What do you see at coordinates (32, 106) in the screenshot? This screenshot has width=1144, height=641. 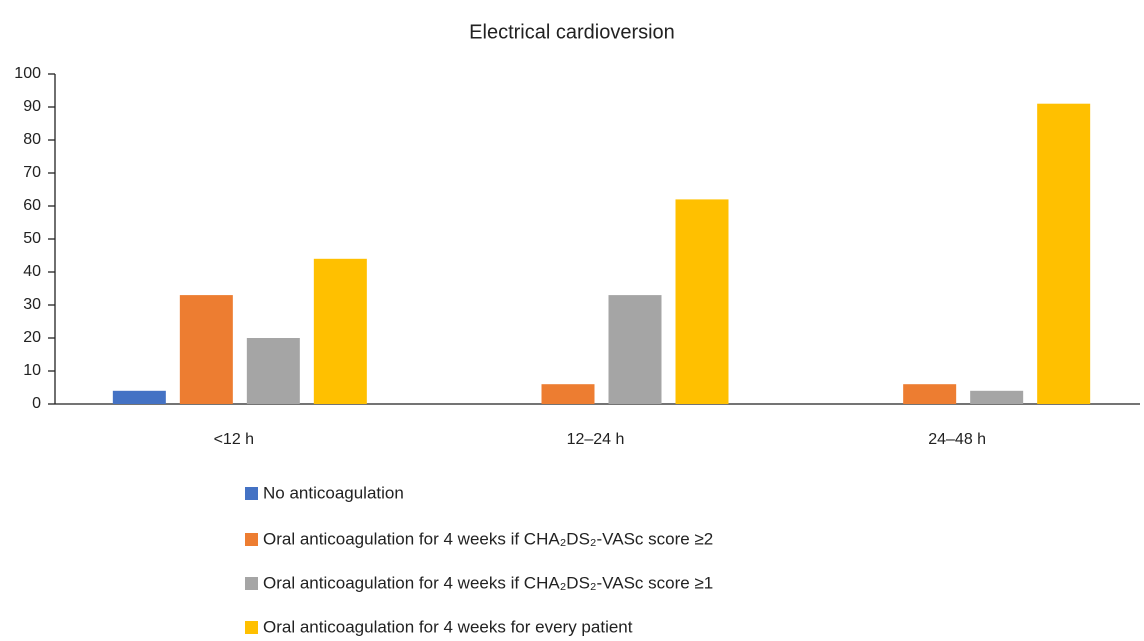 I see `y-tick-label: 90` at bounding box center [32, 106].